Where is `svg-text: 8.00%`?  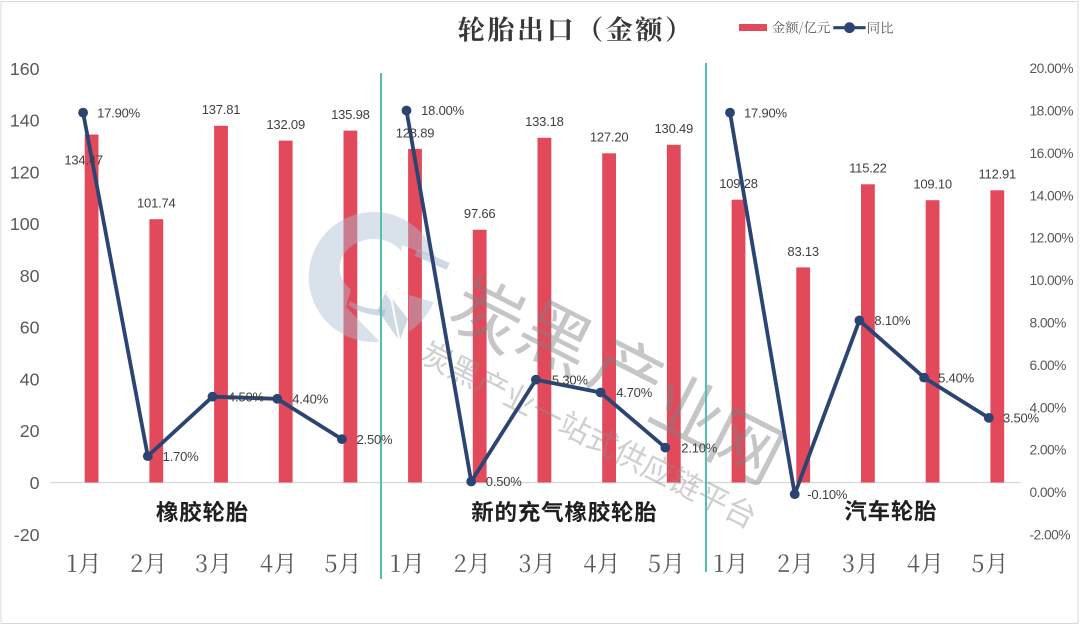 svg-text: 8.00% is located at coordinates (1048, 323).